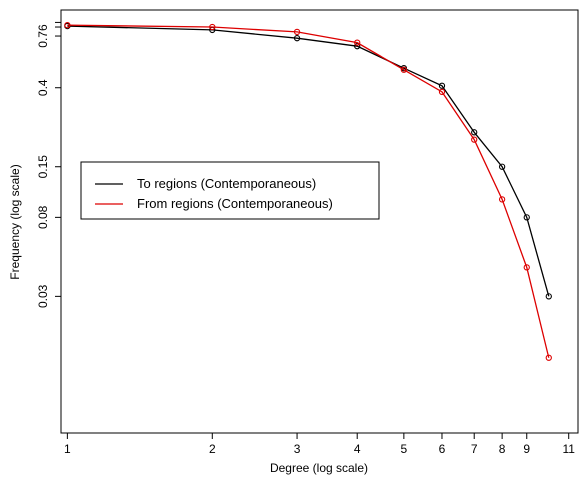 This screenshot has width=579, height=484. Describe the element at coordinates (43, 36) in the screenshot. I see `y-tick-label: 0.76` at that location.